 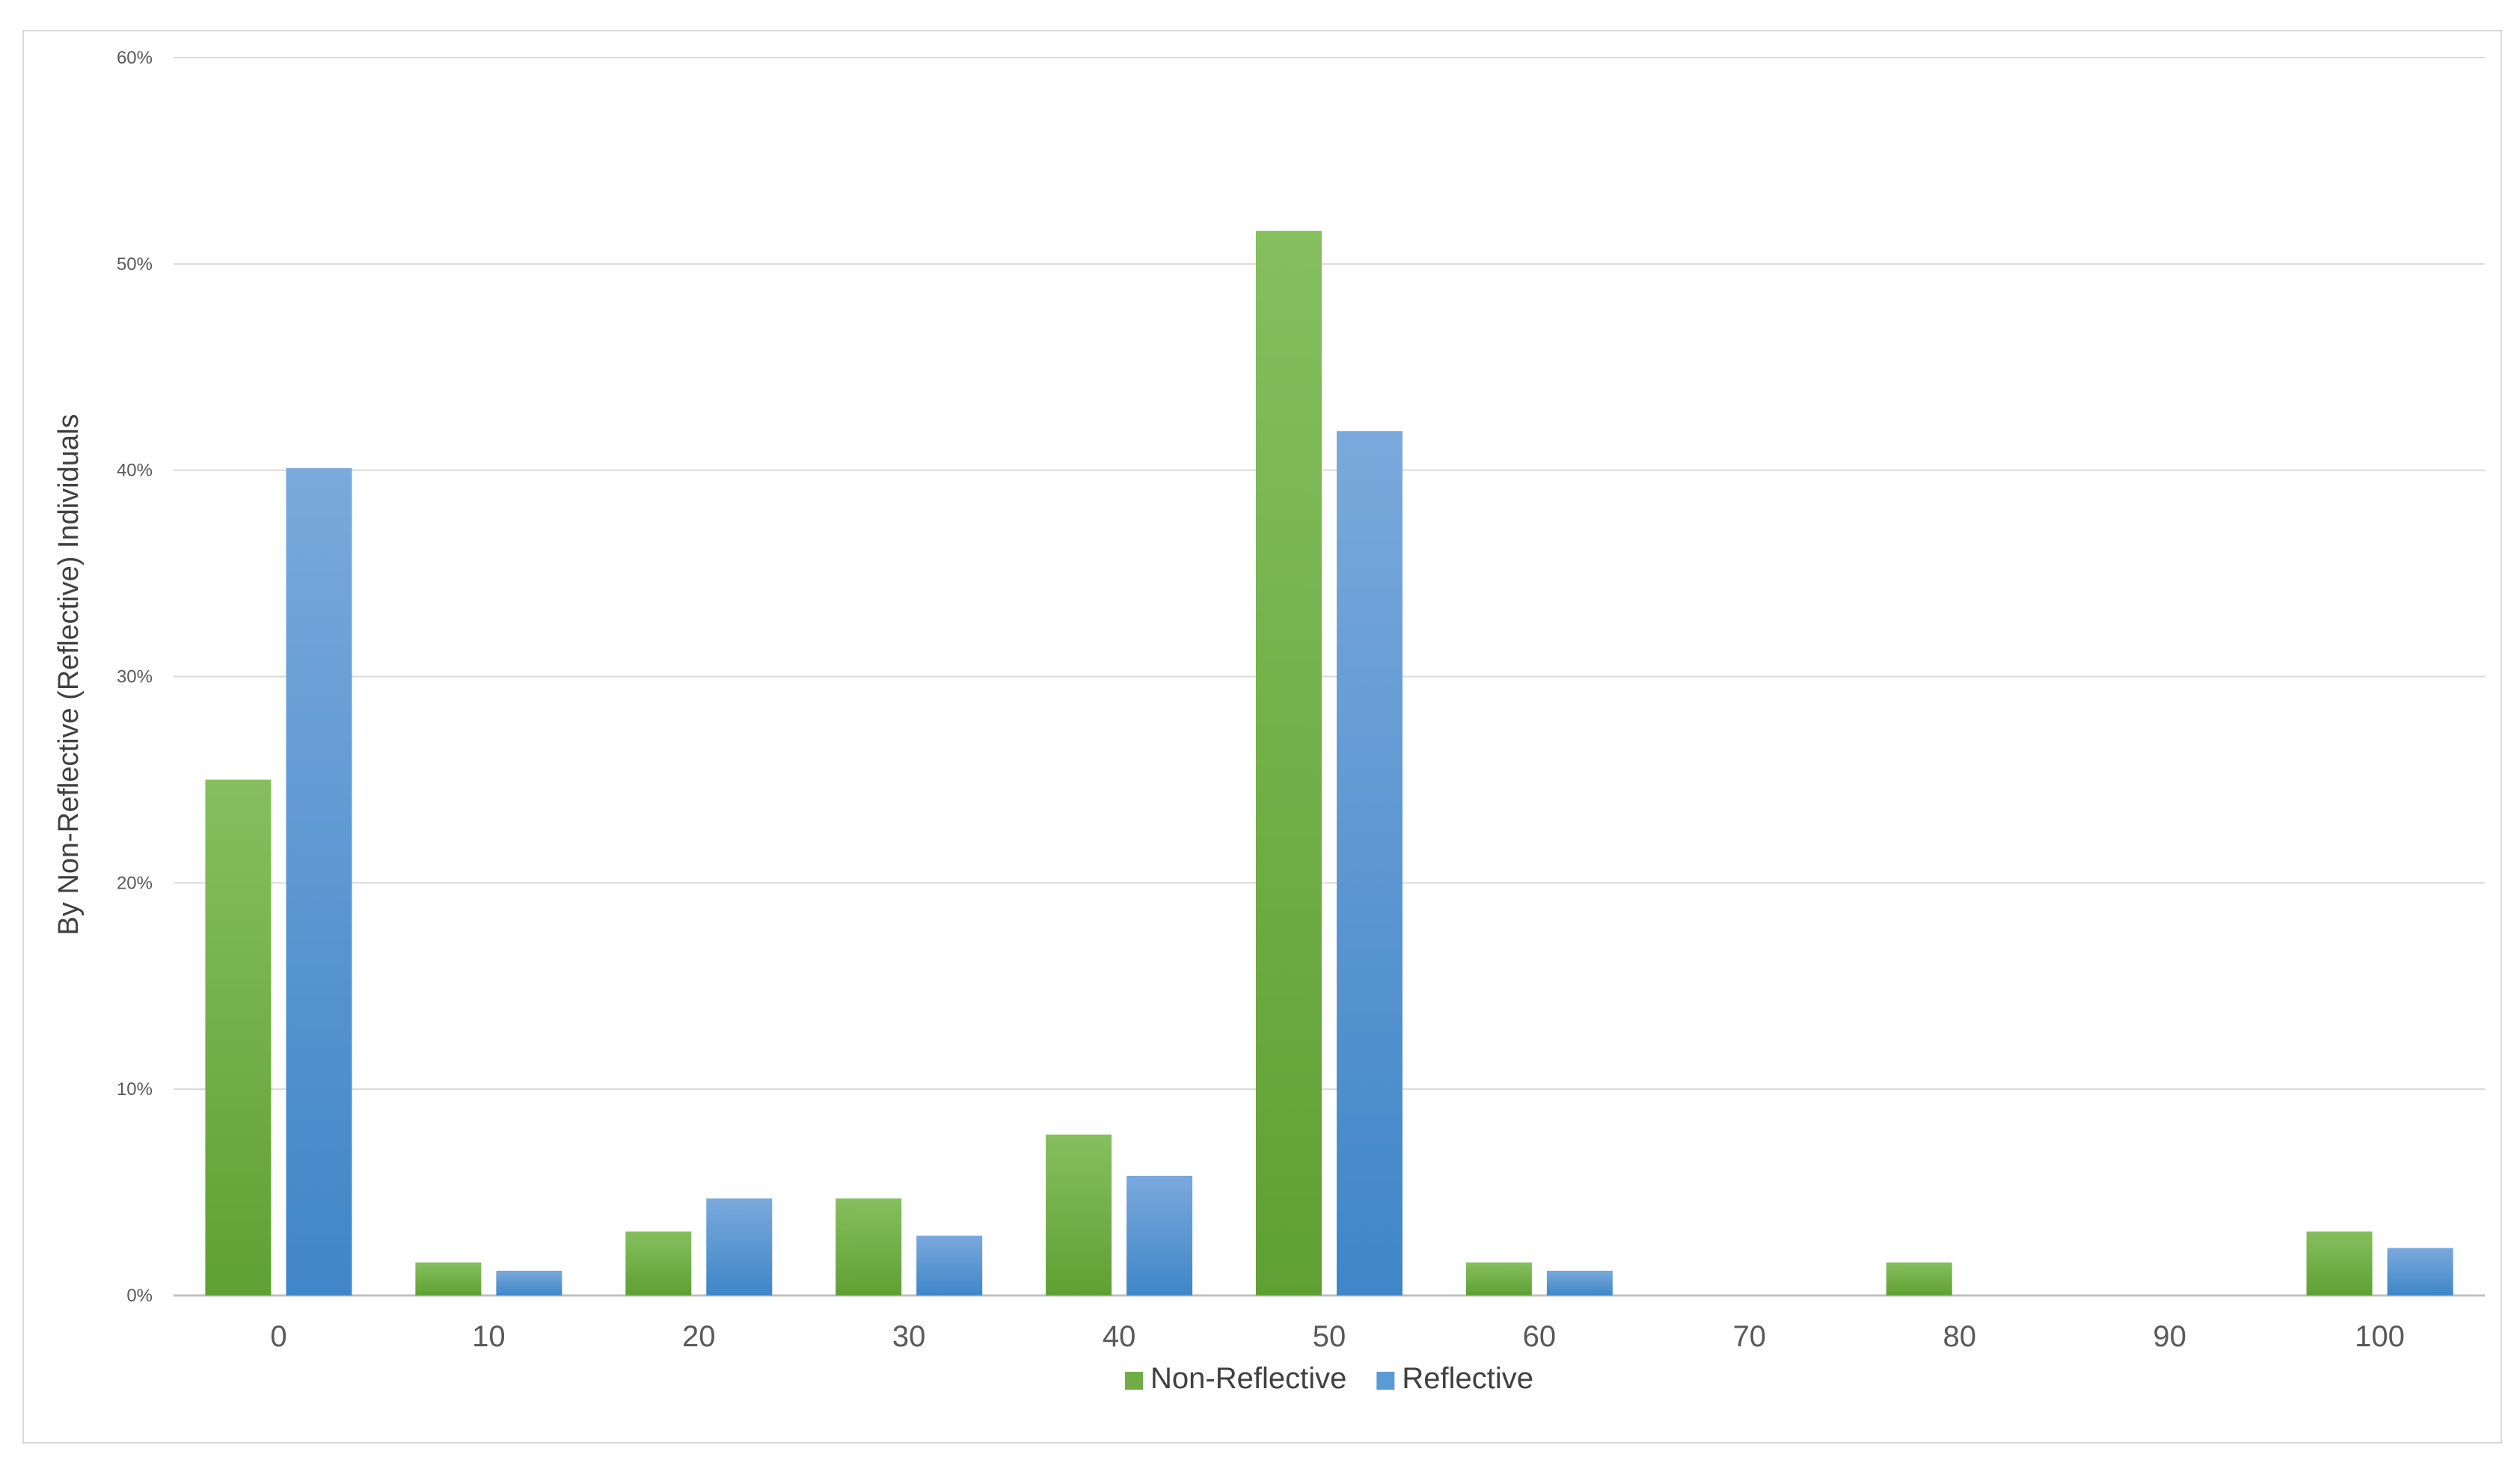 I want to click on y-tick-label: 30%, so click(x=135, y=677).